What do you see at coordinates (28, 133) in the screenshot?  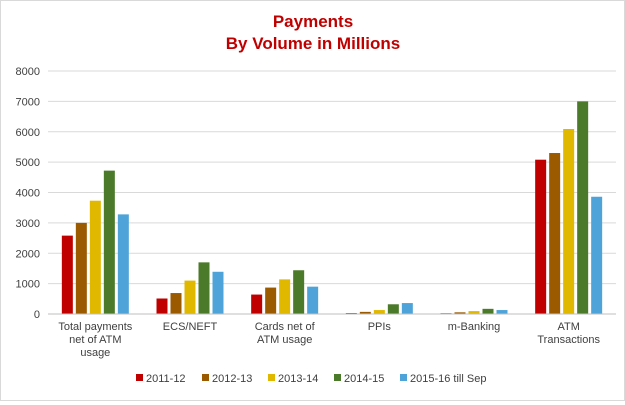 I see `y-tick-label: 6000` at bounding box center [28, 133].